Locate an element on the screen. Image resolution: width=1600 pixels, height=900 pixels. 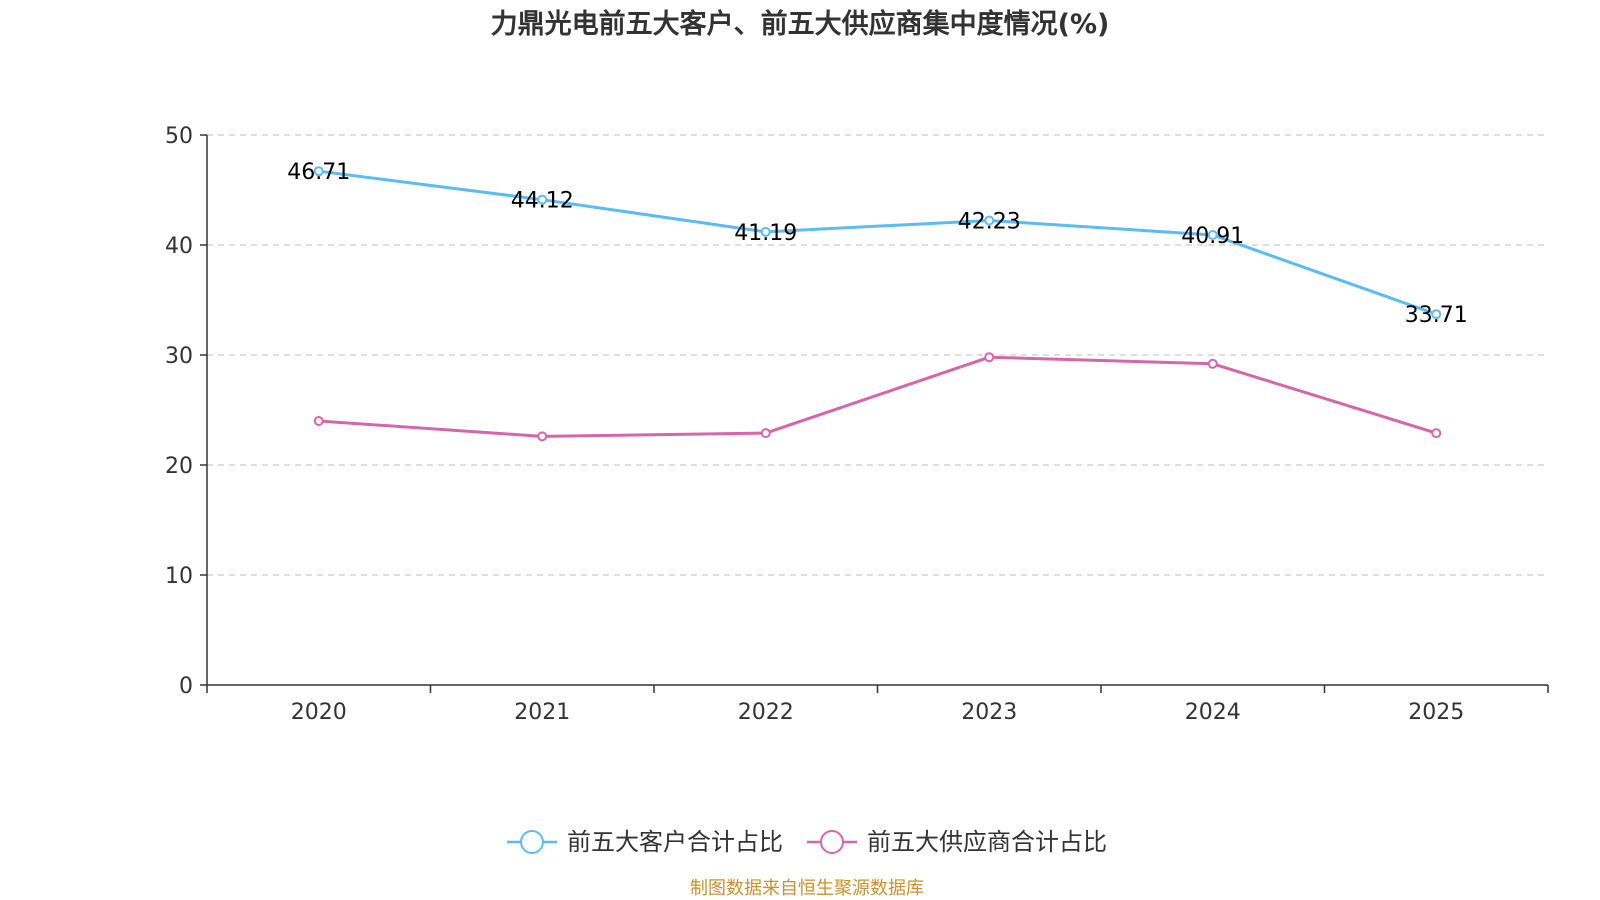
x-tick-label: 2025 is located at coordinates (1436, 712).